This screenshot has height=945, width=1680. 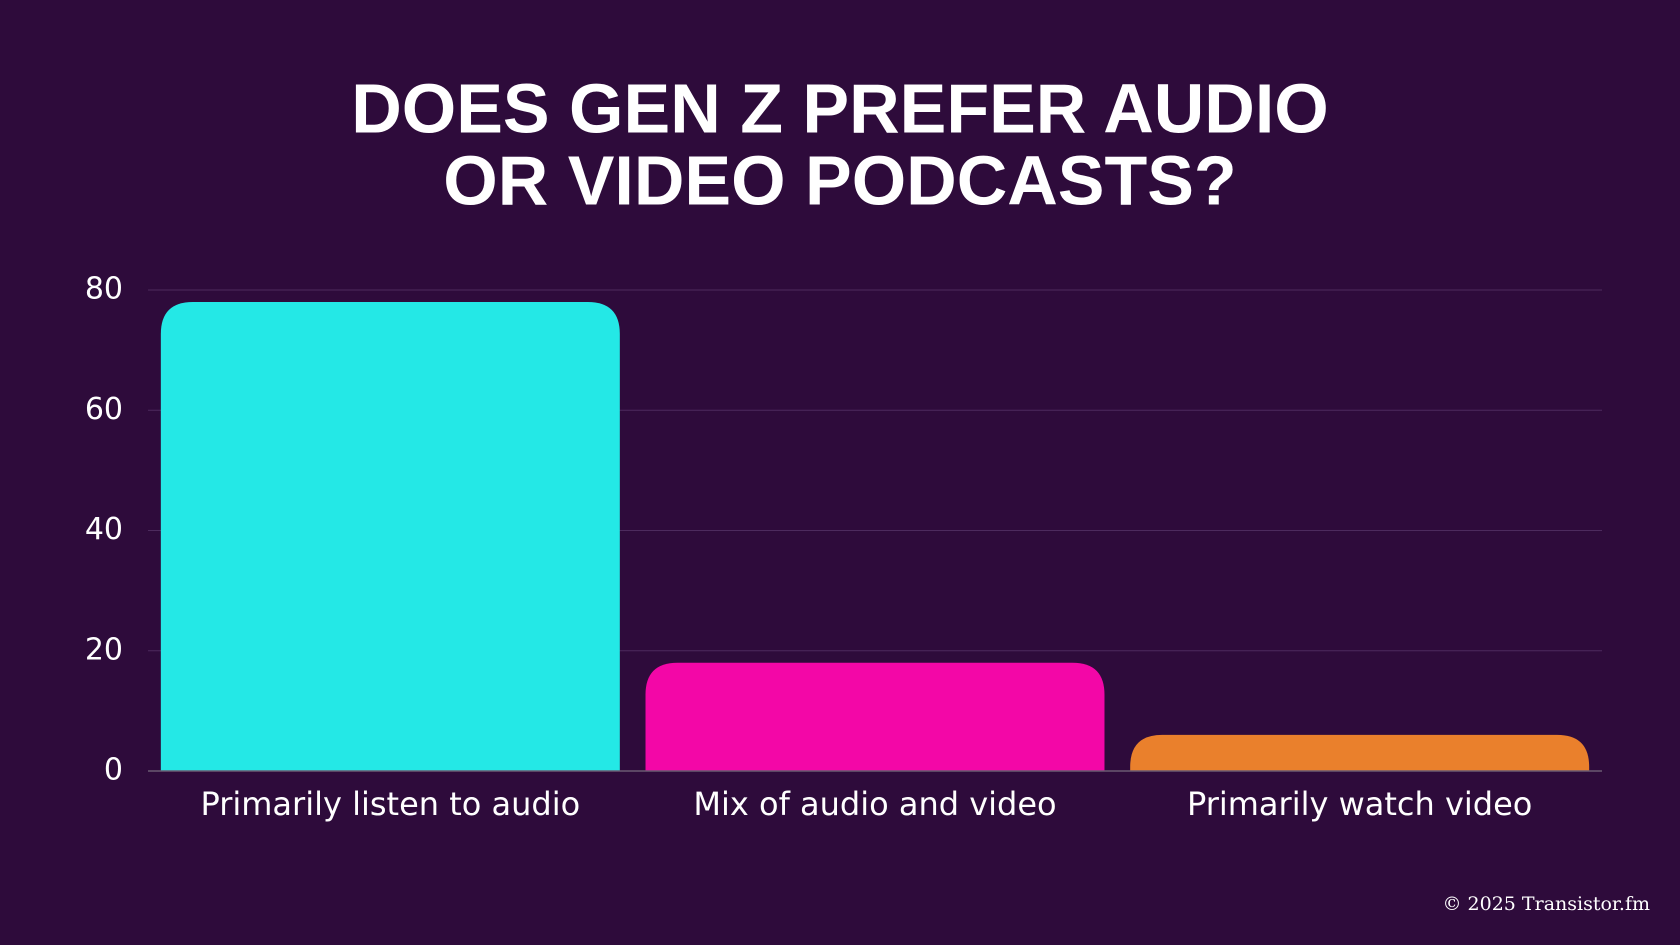 What do you see at coordinates (840, 108) in the screenshot?
I see `chart-title: DOES GEN Z PREFER AUDIO` at bounding box center [840, 108].